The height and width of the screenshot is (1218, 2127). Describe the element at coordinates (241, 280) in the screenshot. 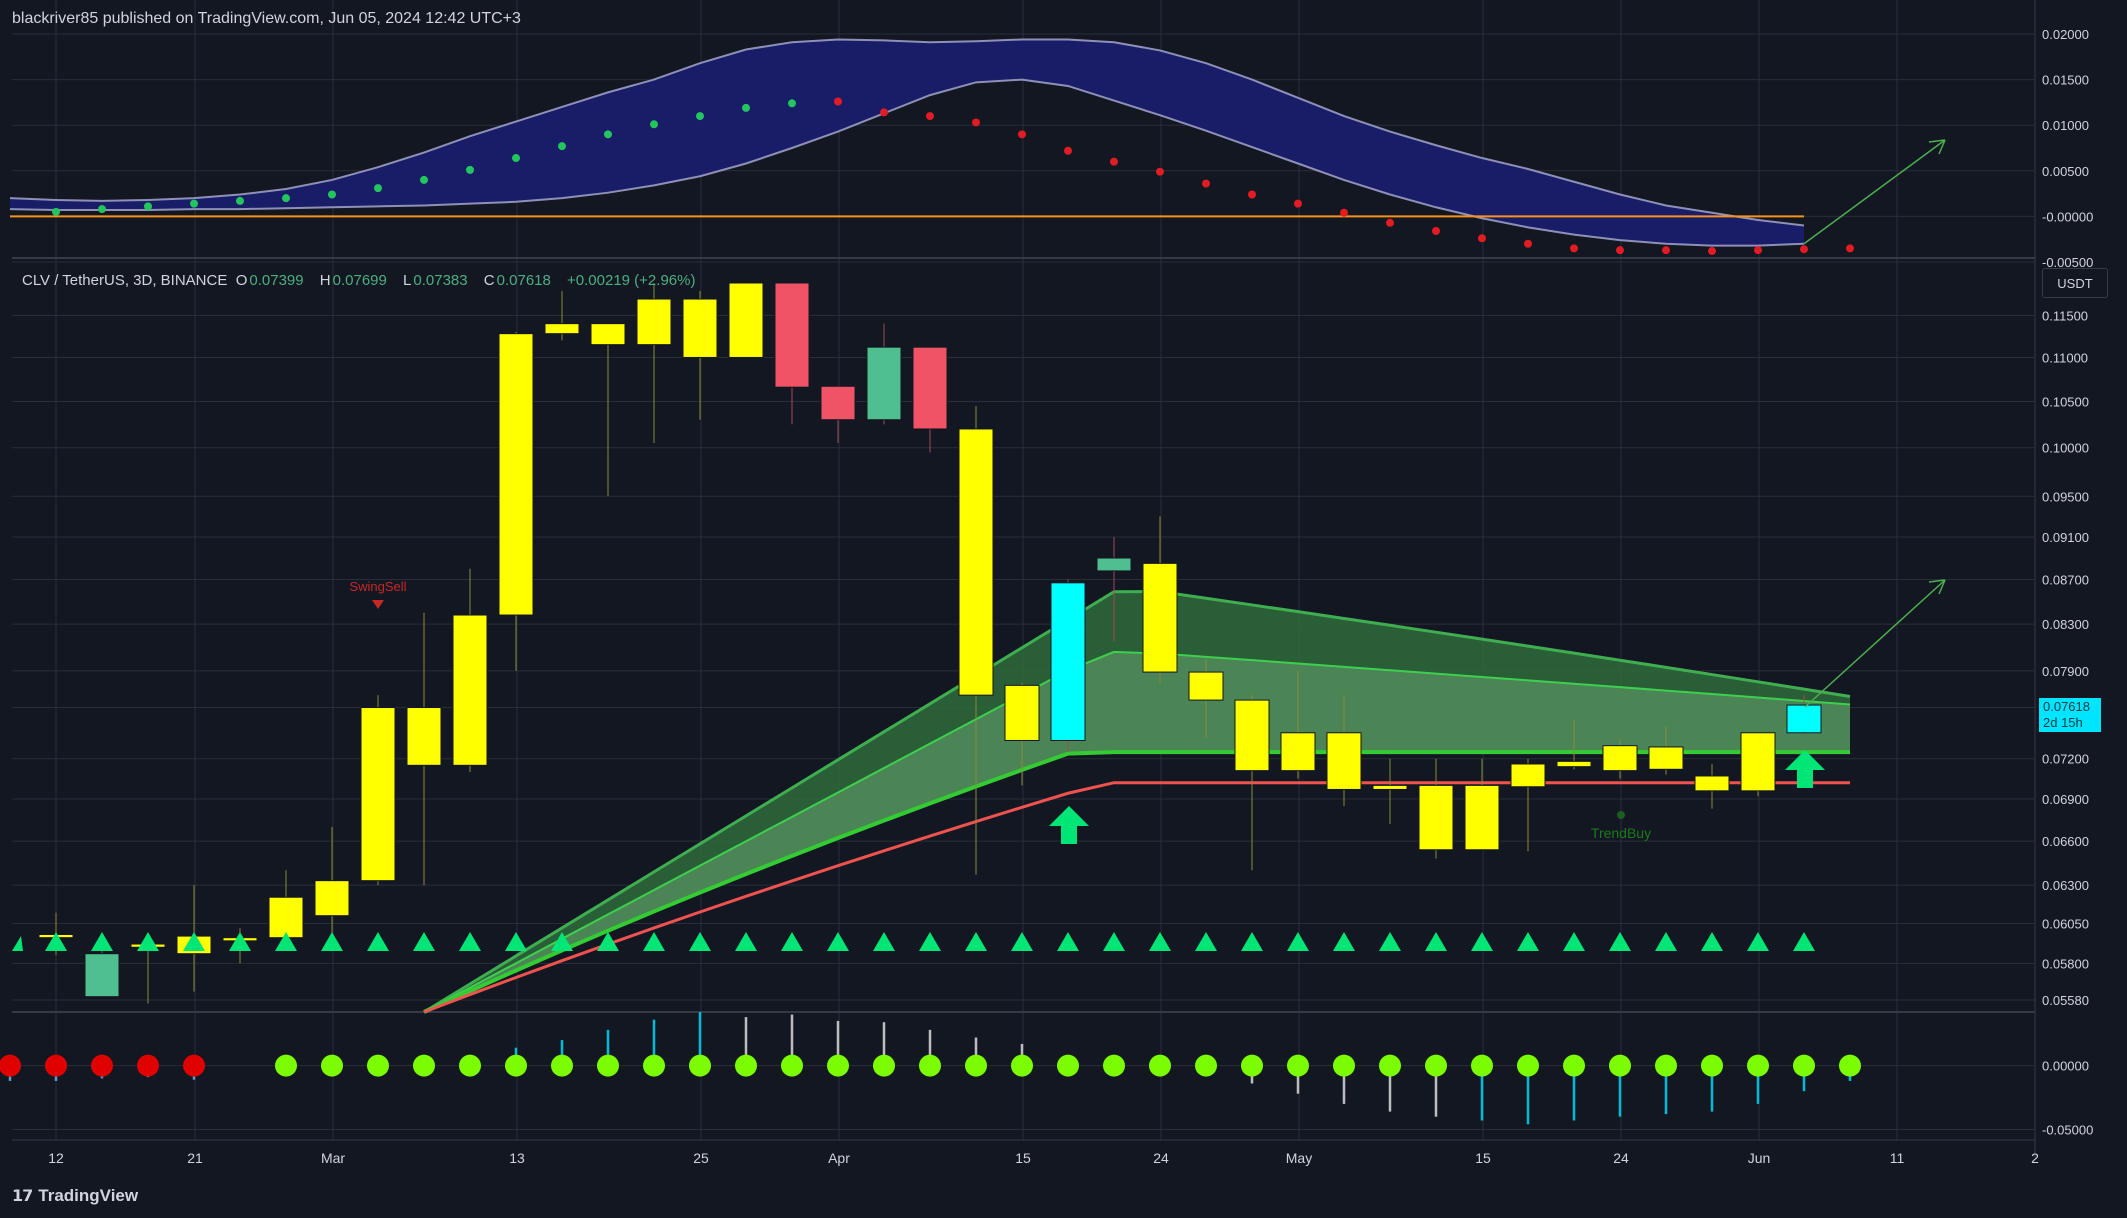

I see `open-key: O` at that location.